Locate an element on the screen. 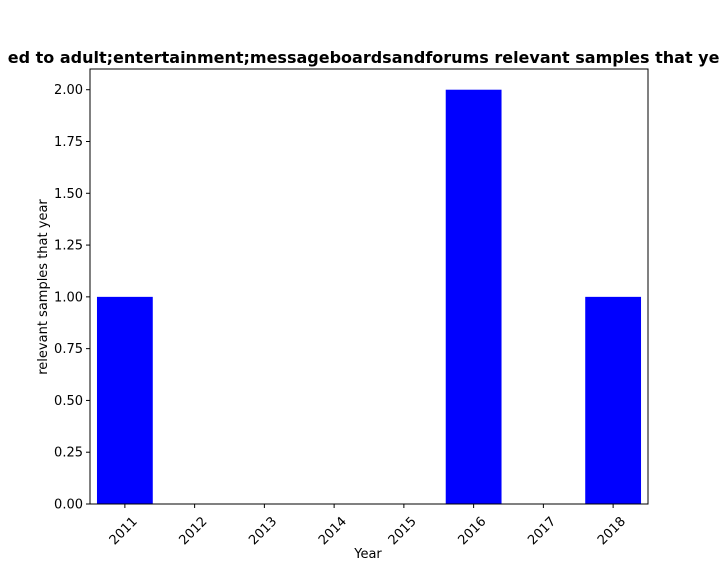 The width and height of the screenshot is (720, 581). bar-2011 is located at coordinates (124, 400).